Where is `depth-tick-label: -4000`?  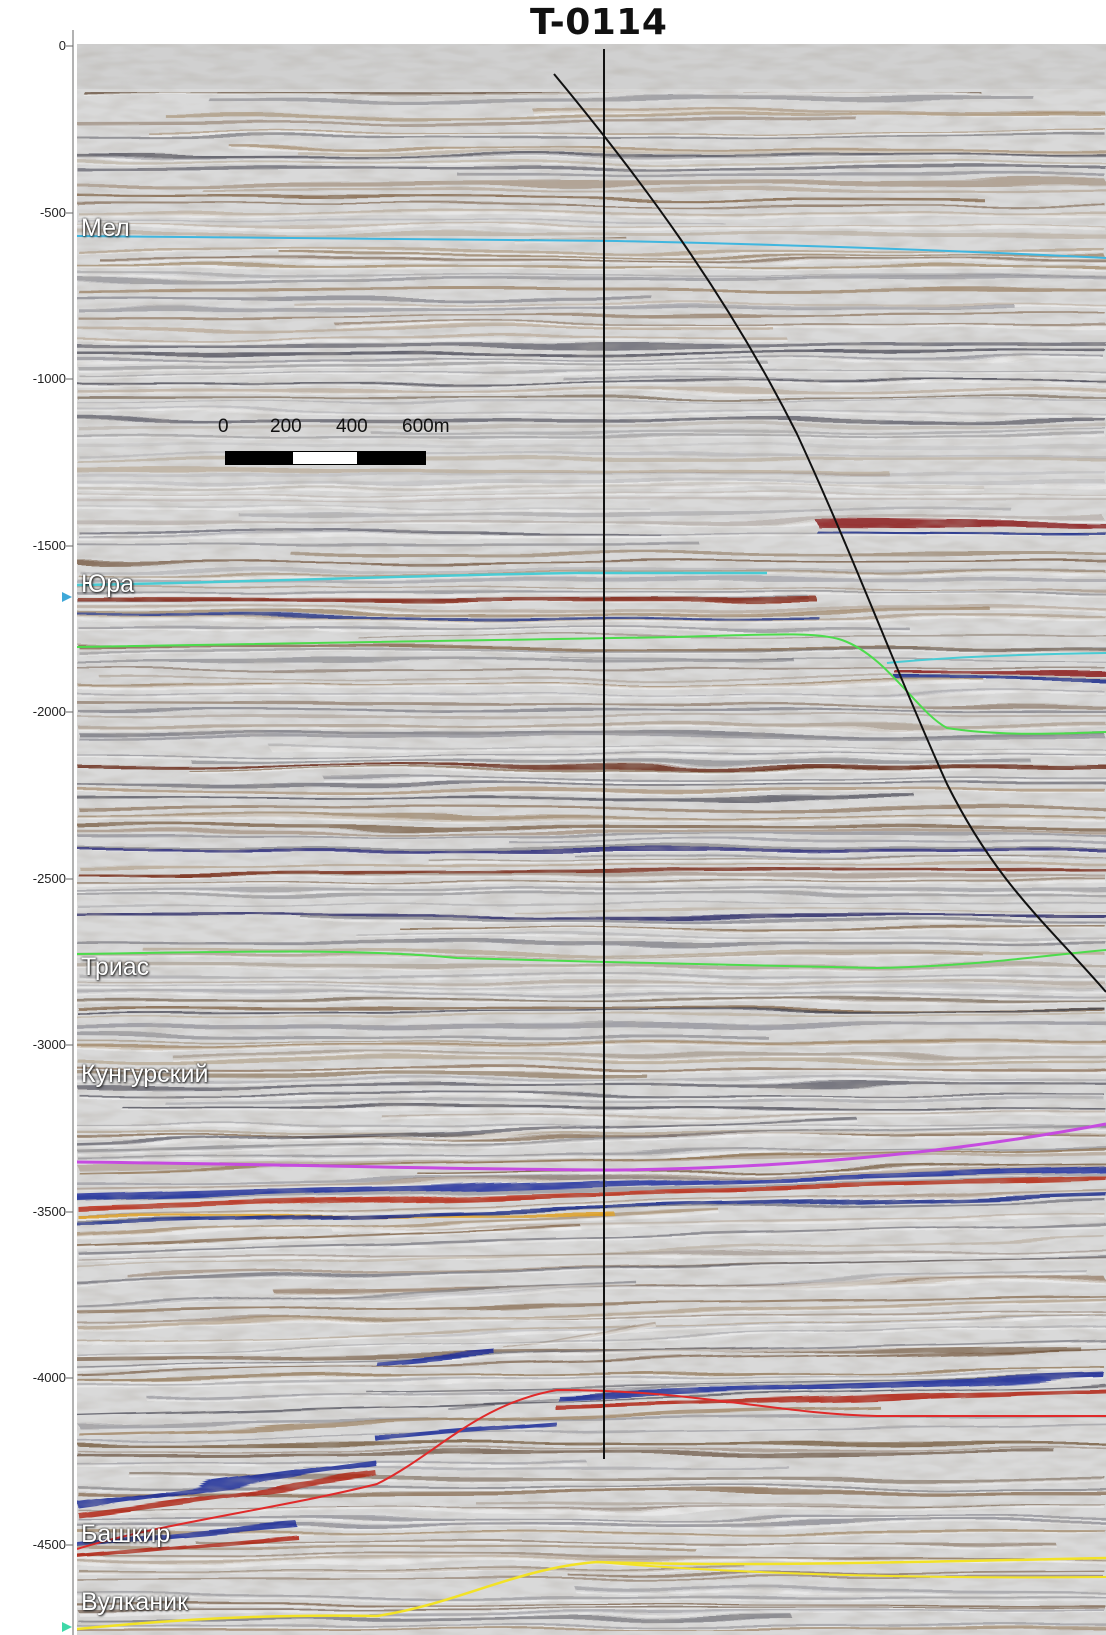 depth-tick-label: -4000 is located at coordinates (49, 1377).